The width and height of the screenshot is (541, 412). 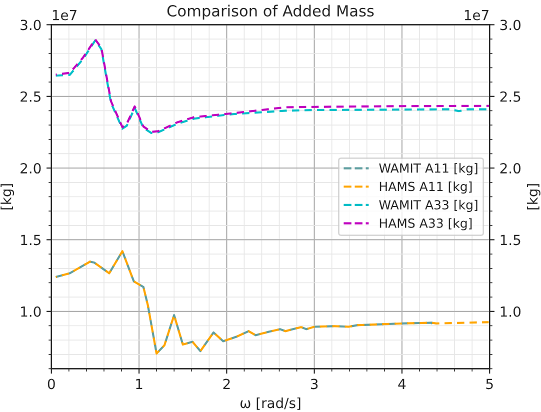 What do you see at coordinates (139, 384) in the screenshot?
I see `x-tick-label: 1` at bounding box center [139, 384].